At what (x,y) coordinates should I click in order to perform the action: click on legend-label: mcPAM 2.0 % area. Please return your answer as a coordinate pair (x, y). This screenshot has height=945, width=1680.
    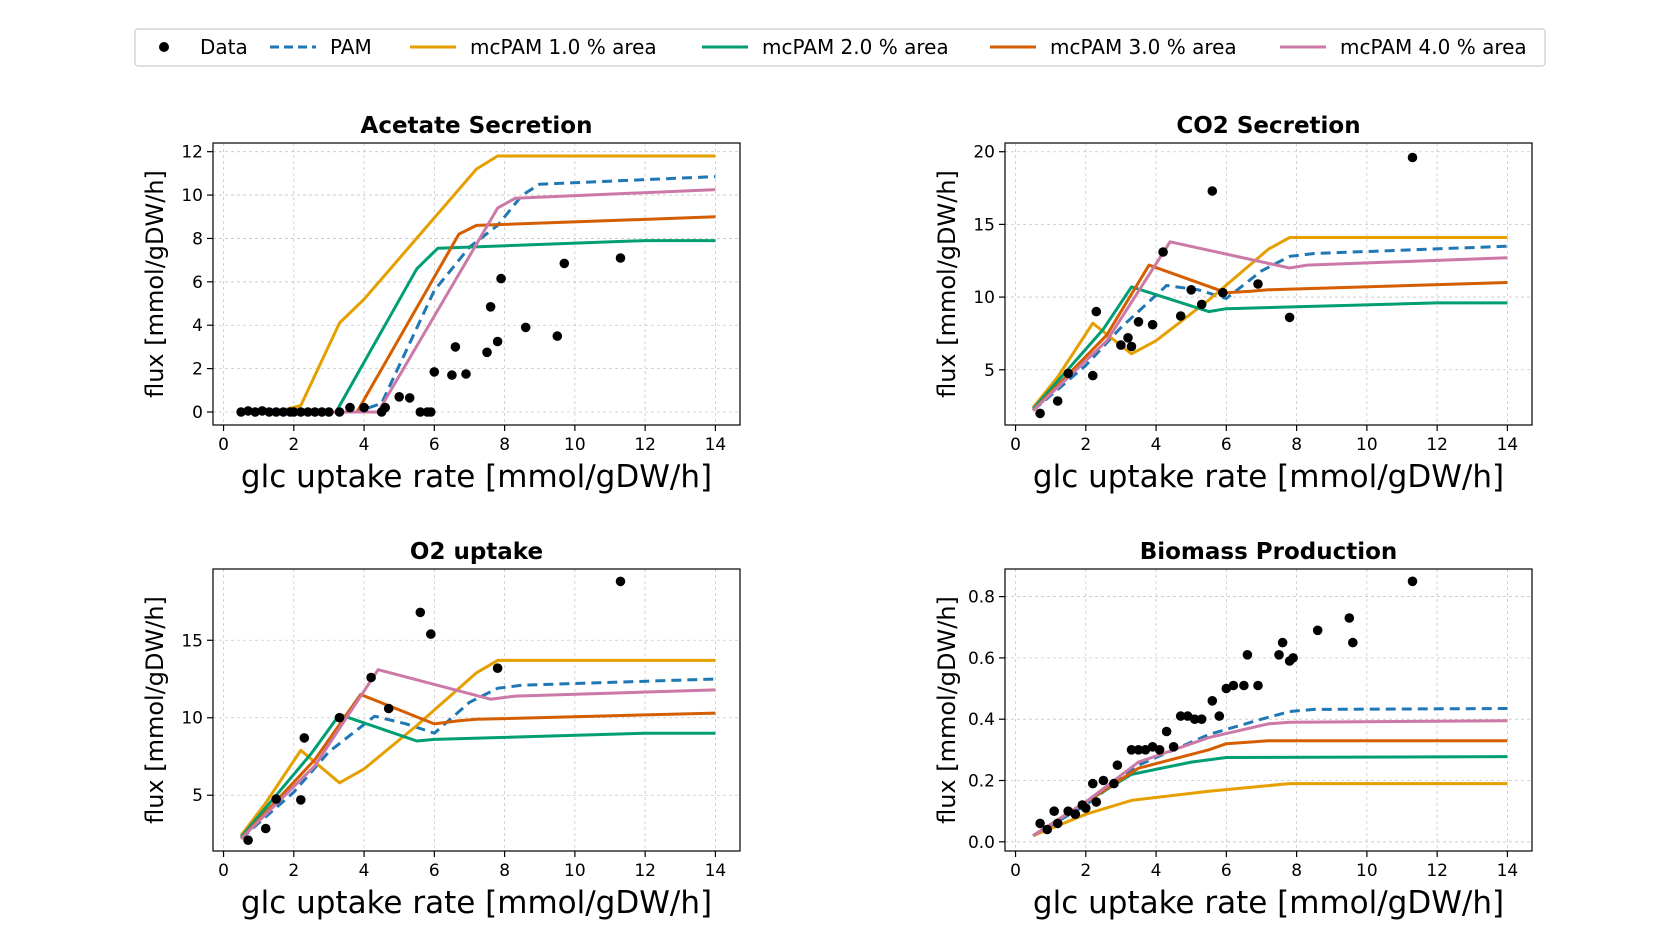
    Looking at the image, I should click on (855, 47).